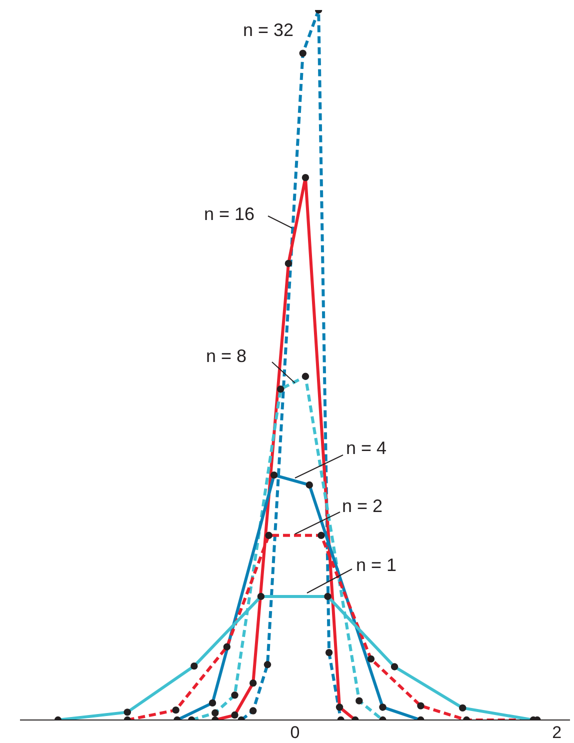  I want to click on legend-label: n = 16, so click(229, 214).